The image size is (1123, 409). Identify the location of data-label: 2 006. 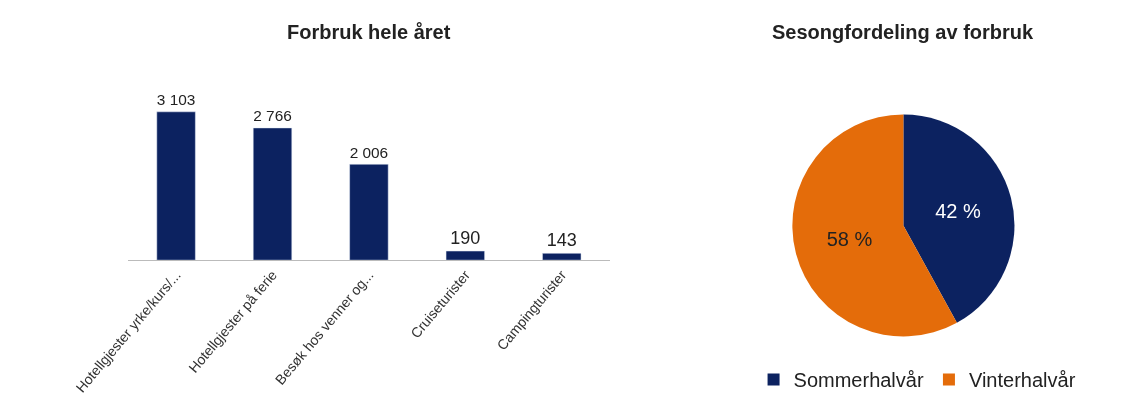
(369, 152).